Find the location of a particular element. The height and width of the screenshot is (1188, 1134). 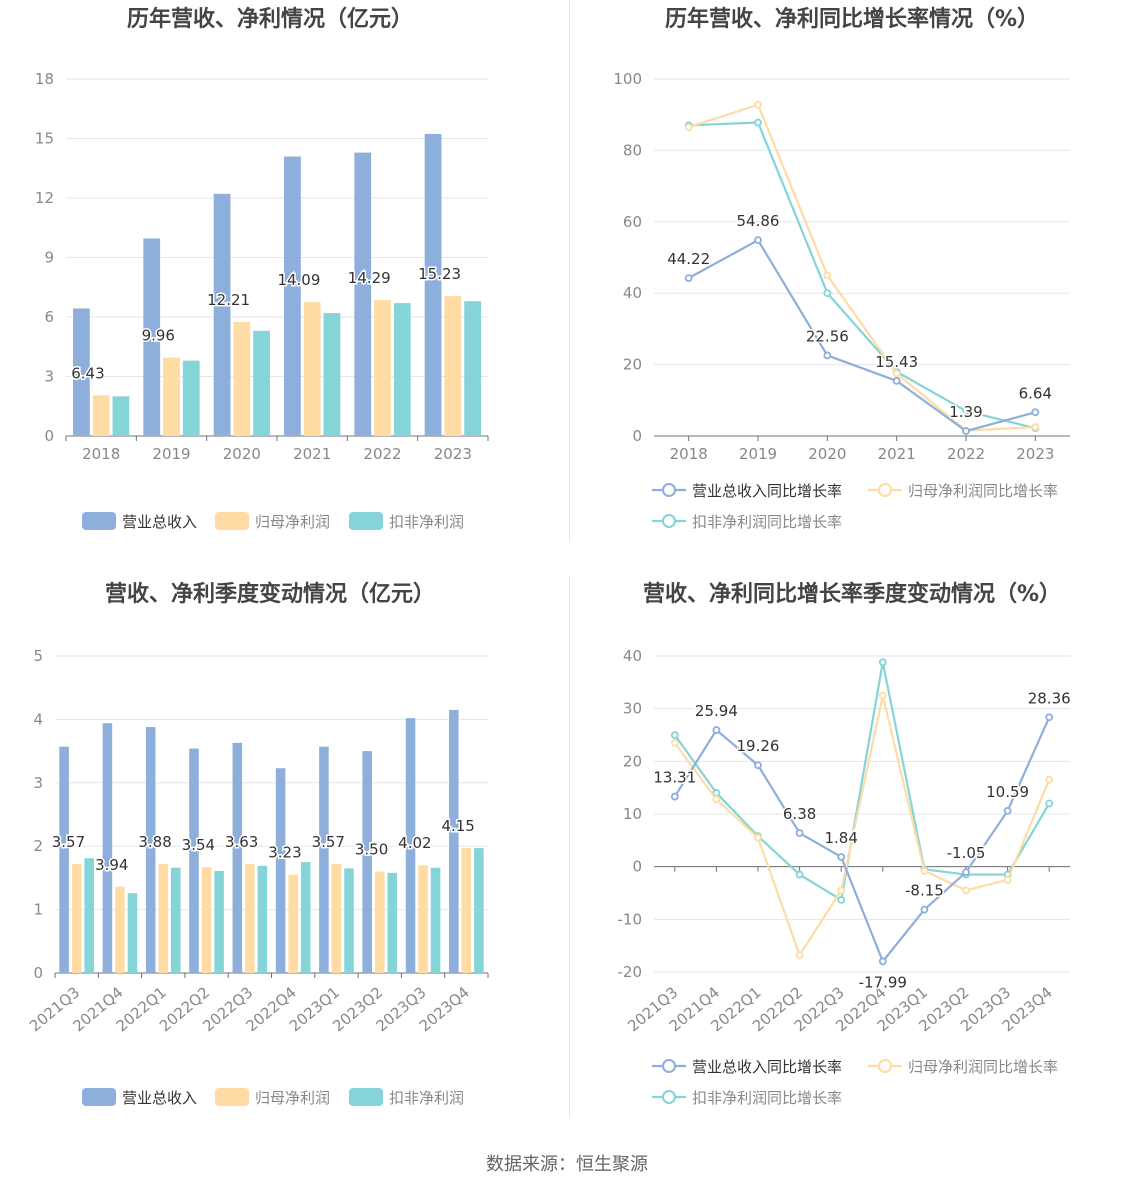

data-label: 4.02 is located at coordinates (414, 843).